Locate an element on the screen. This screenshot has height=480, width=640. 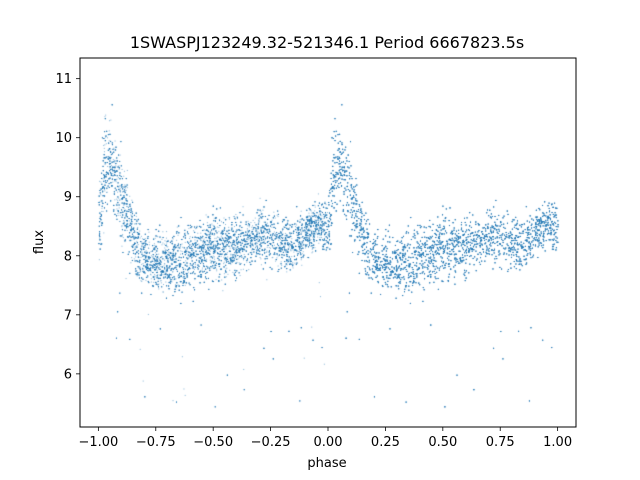
y-tick-label: 8 is located at coordinates (68, 256).